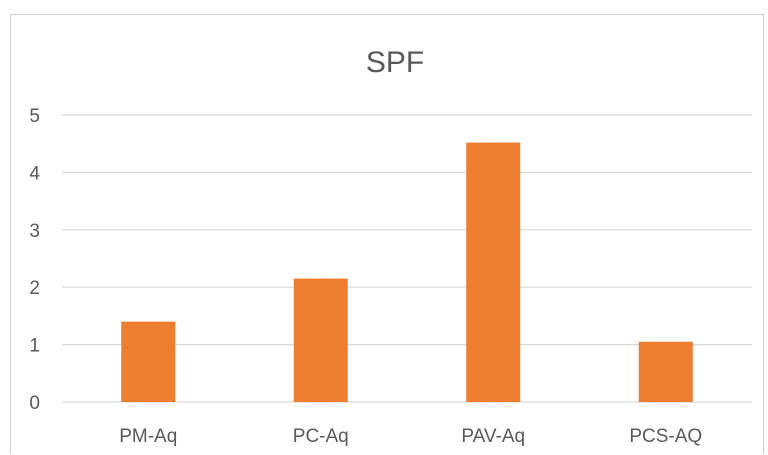  What do you see at coordinates (34, 260) in the screenshot?
I see `y-axis-ticks: 0 1 2 3 4 5` at bounding box center [34, 260].